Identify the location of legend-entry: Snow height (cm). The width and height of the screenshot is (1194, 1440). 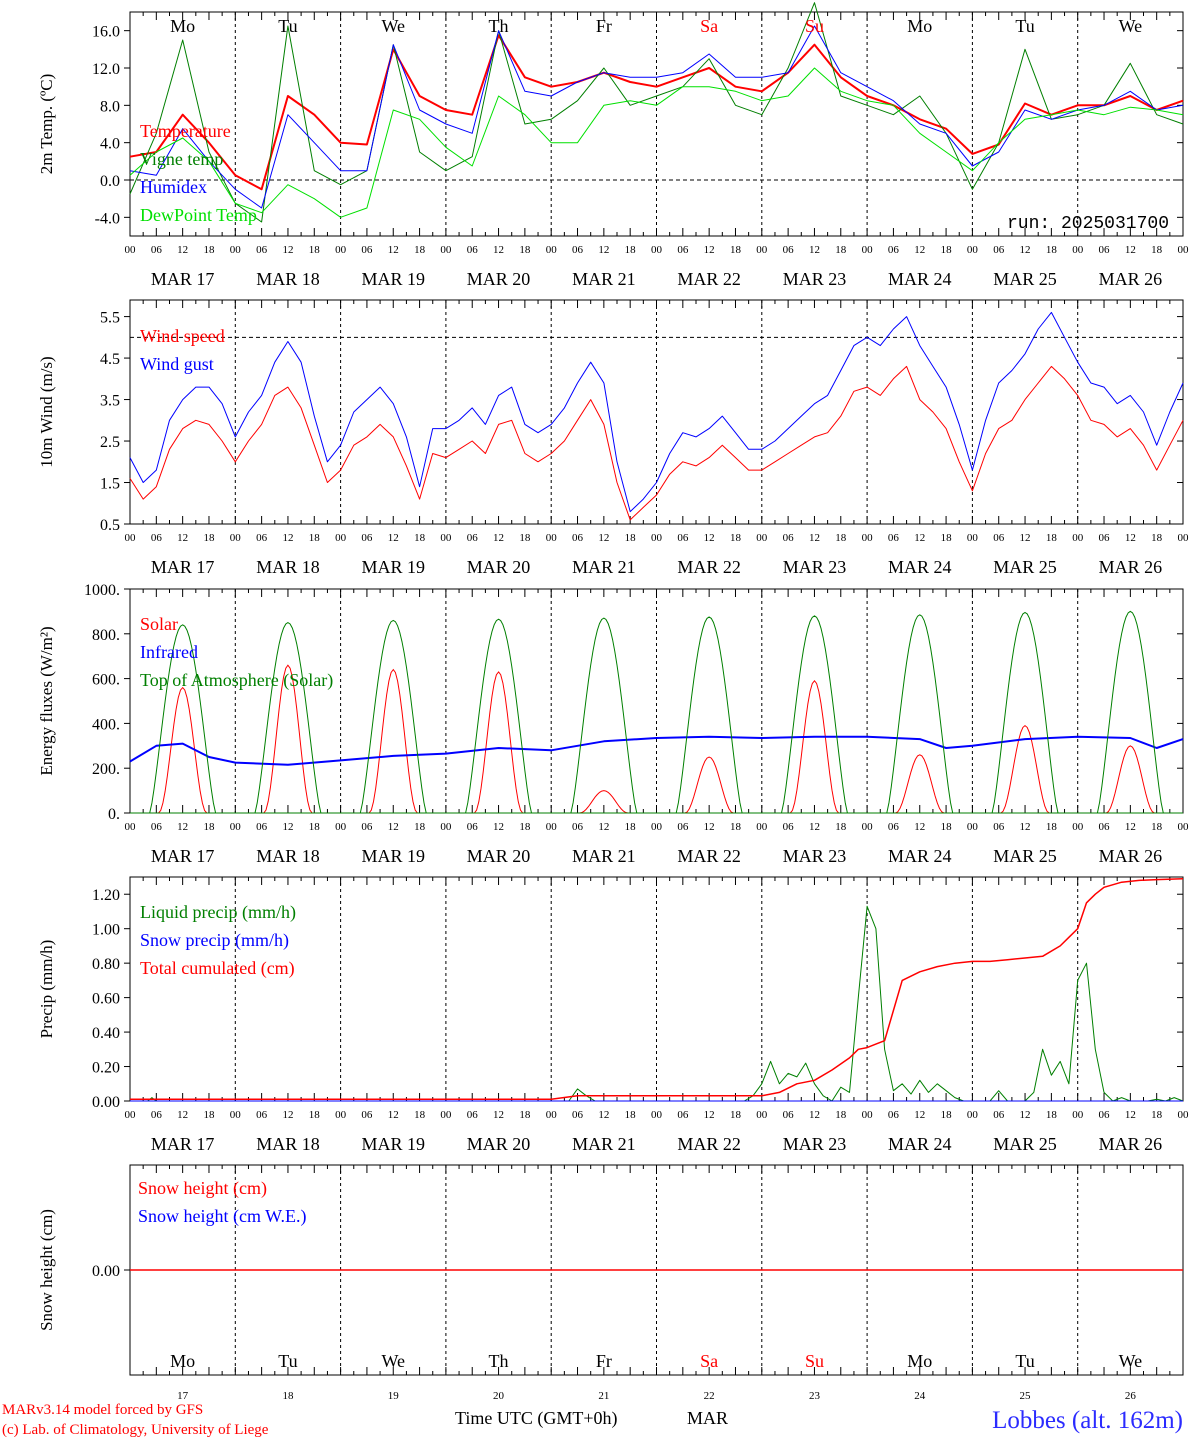
(202, 1188).